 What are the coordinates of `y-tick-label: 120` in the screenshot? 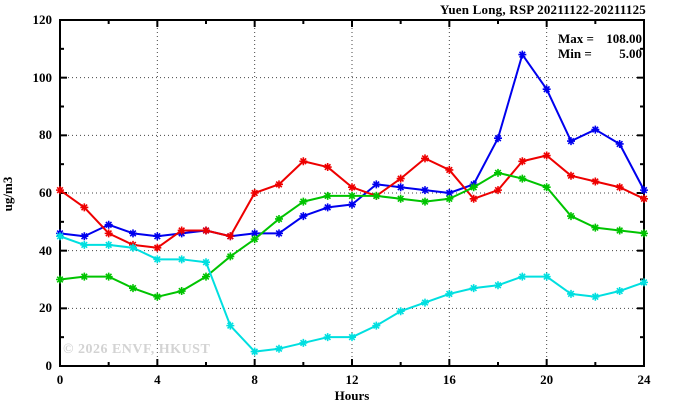 It's located at (42, 19).